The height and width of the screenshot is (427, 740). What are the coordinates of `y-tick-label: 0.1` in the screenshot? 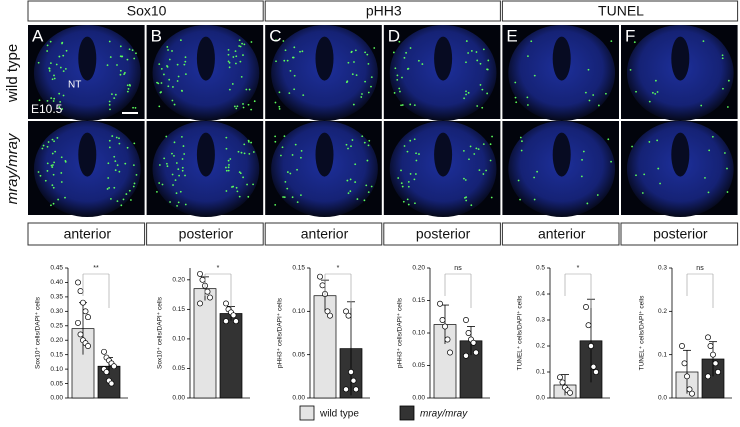 It's located at (662, 354).